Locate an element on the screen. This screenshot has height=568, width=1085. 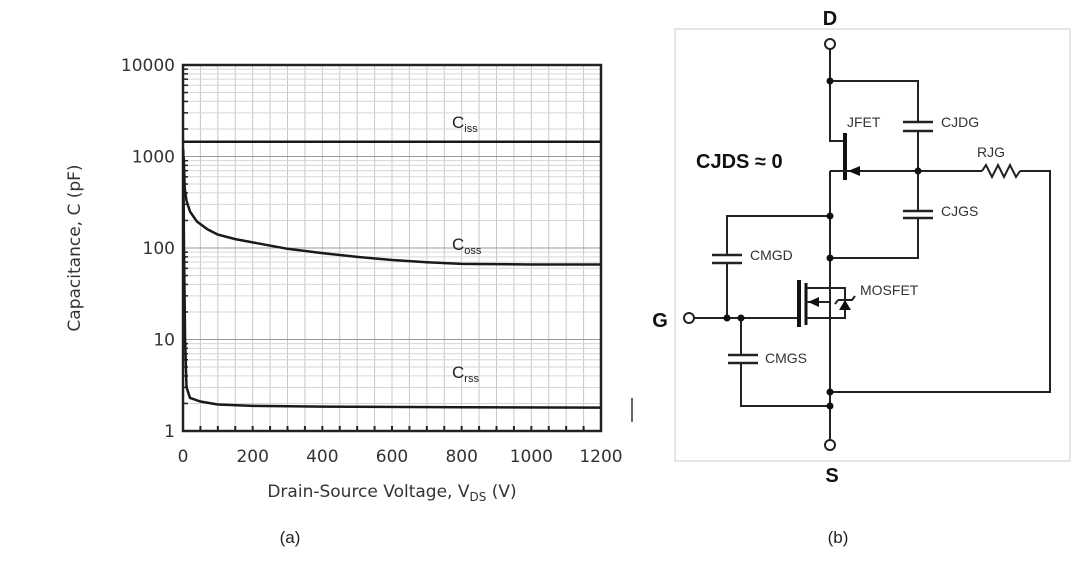
series-label-oss: Coss is located at coordinates (467, 246).